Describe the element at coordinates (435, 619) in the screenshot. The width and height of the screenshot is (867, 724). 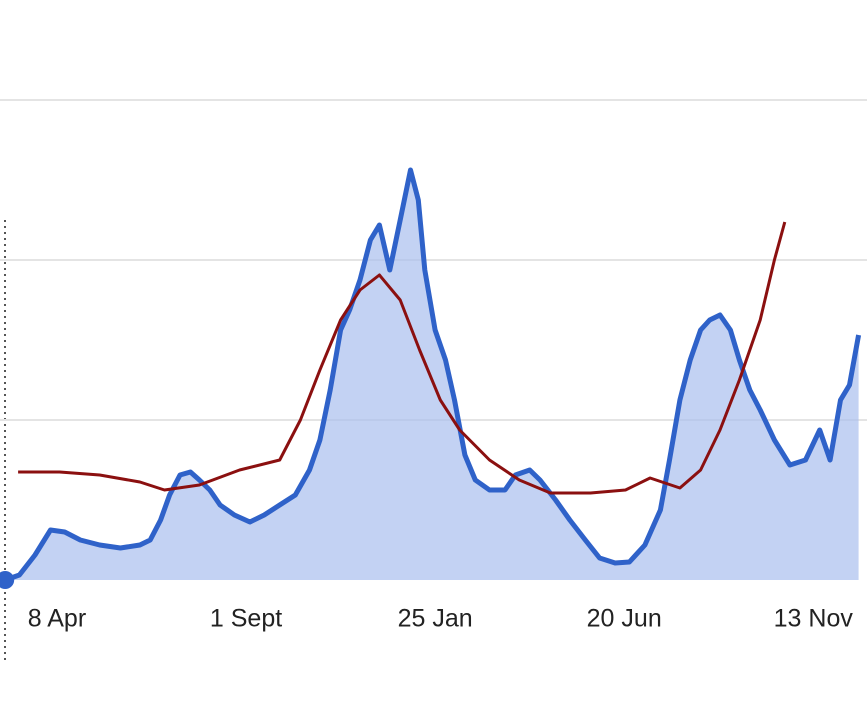
I see `x-tick-label: 25 Jan` at that location.